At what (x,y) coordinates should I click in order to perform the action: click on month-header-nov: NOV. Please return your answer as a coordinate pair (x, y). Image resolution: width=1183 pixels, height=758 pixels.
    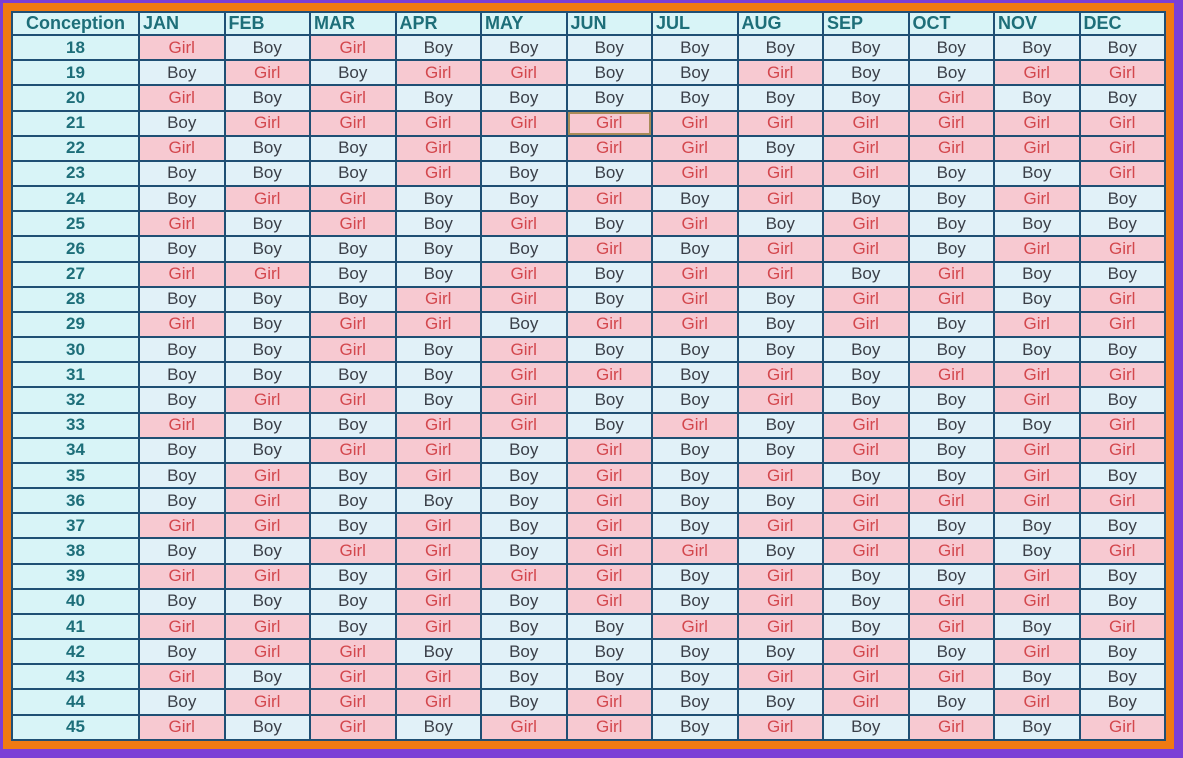
    Looking at the image, I should click on (1037, 23).